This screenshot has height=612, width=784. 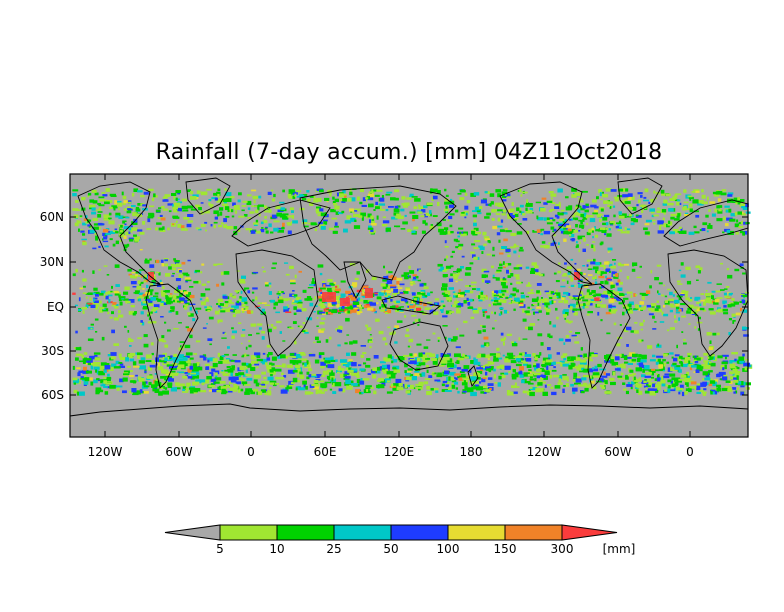 What do you see at coordinates (334, 549) in the screenshot?
I see `legend-label-25: 25` at bounding box center [334, 549].